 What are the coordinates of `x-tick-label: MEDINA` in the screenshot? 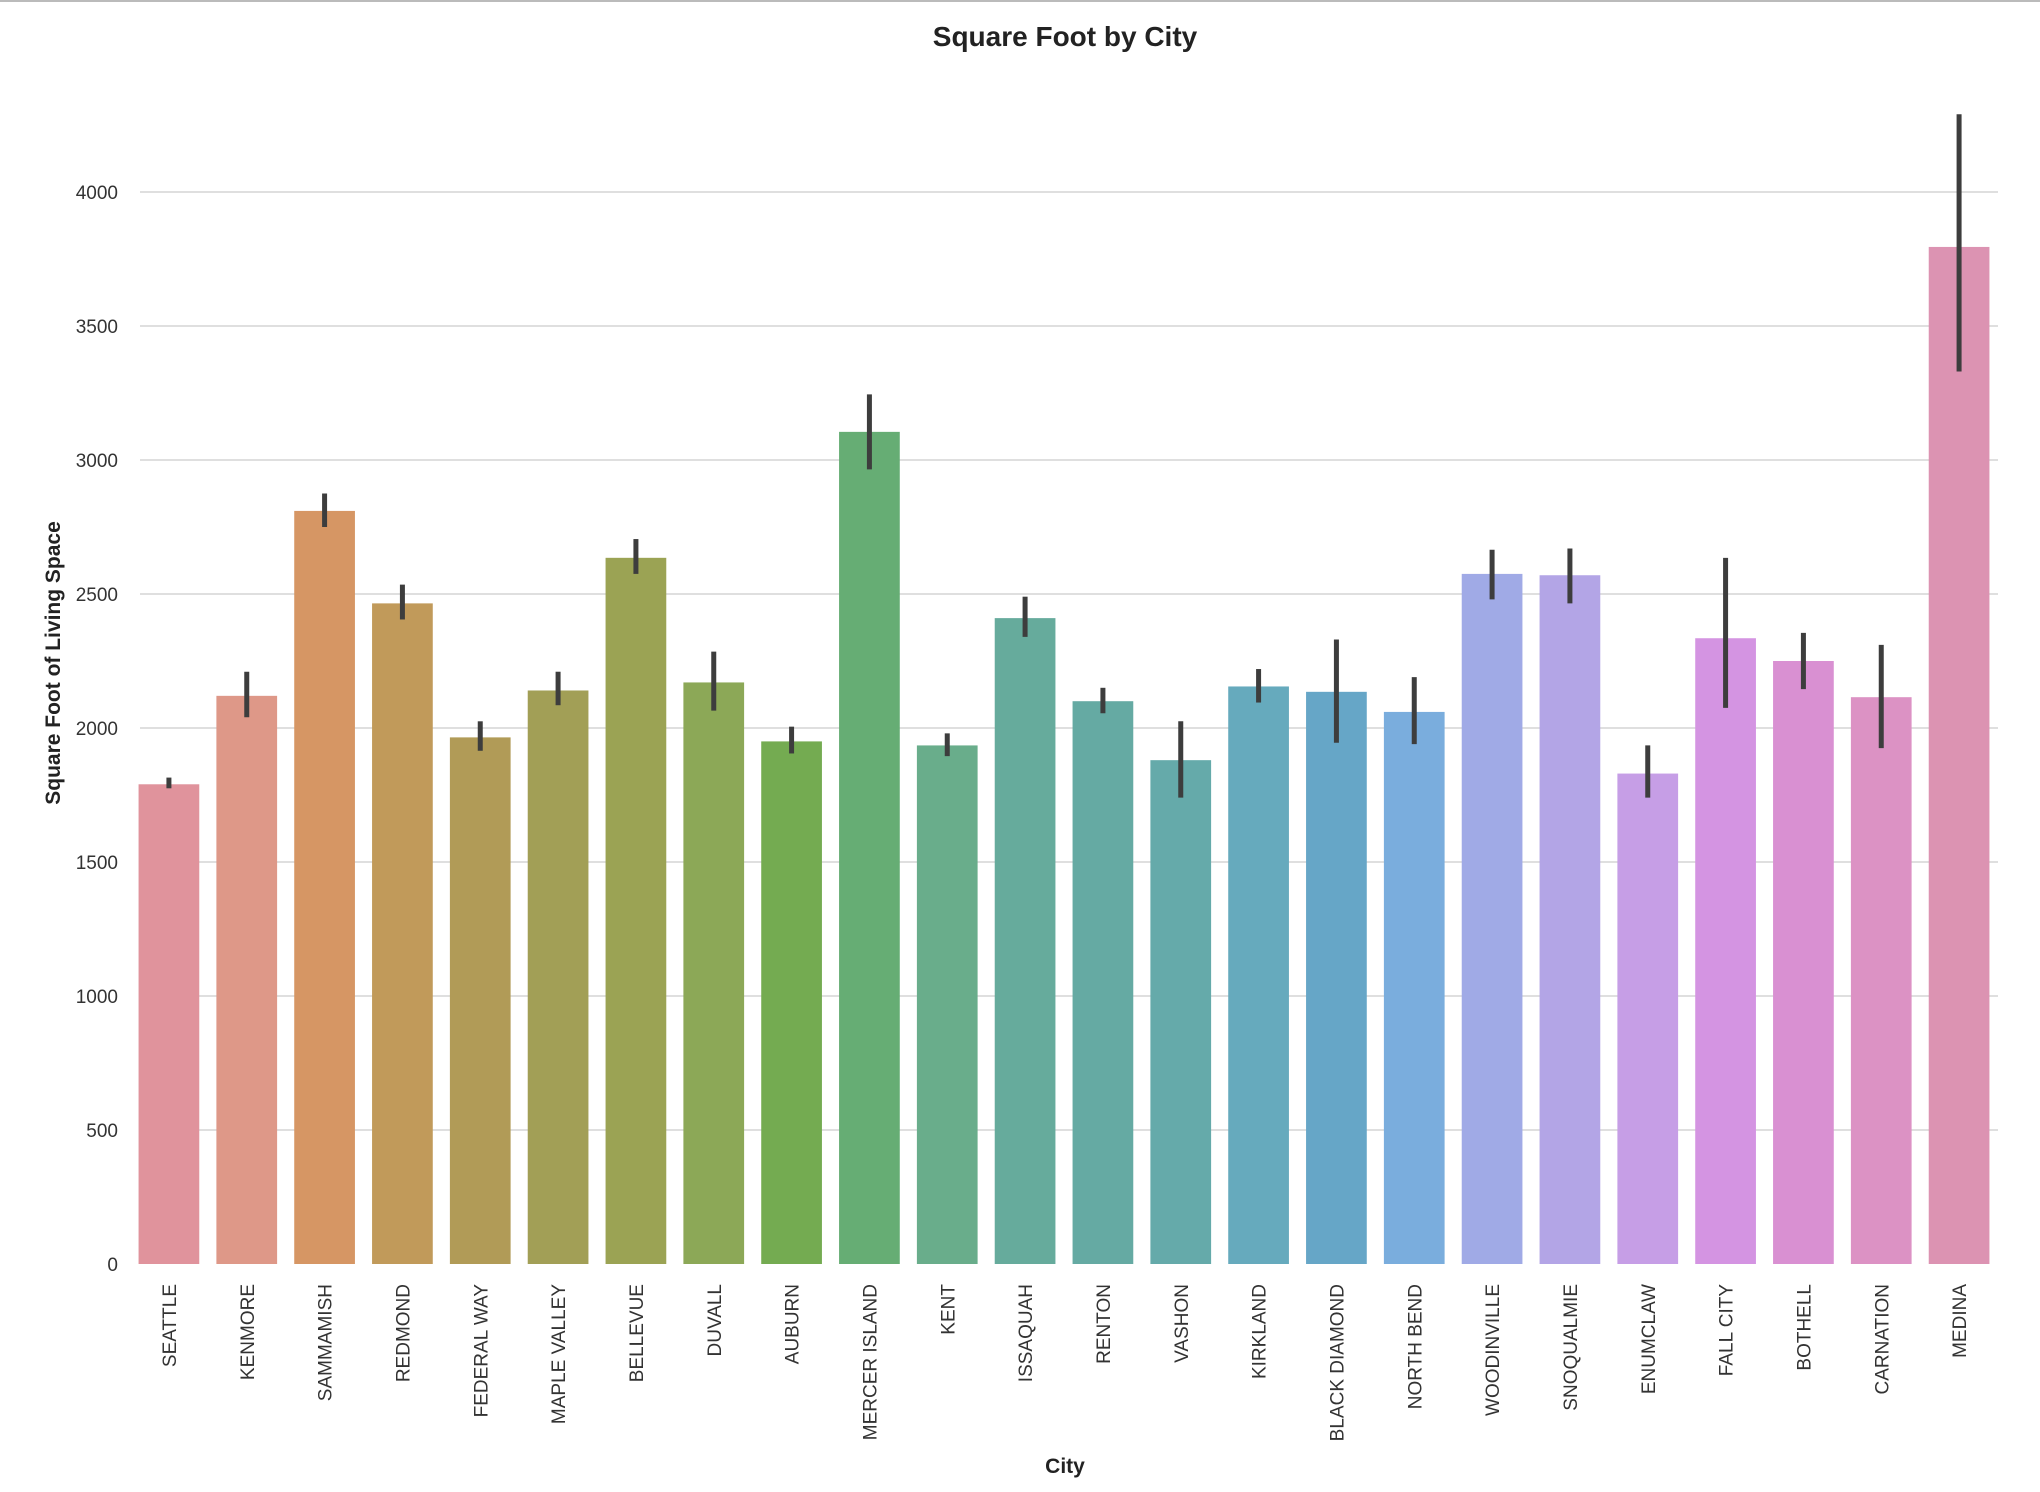 It's located at (1960, 1321).